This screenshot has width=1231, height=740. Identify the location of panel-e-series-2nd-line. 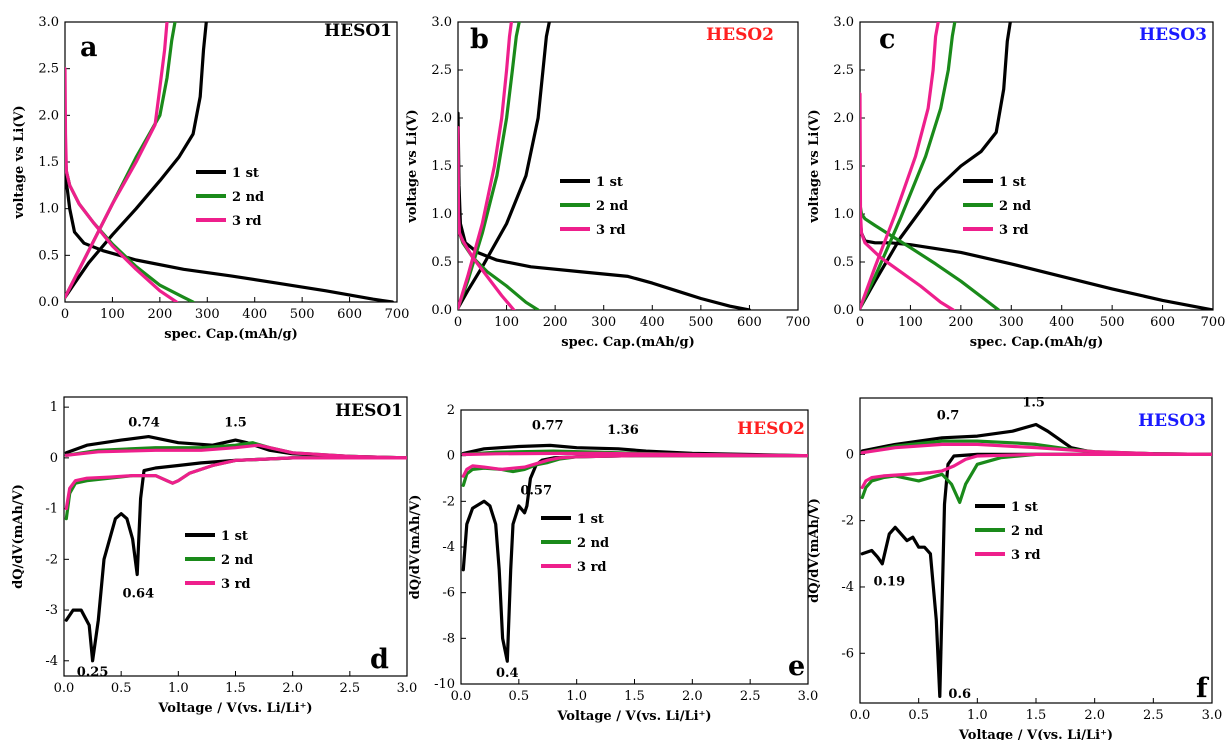
(634, 470).